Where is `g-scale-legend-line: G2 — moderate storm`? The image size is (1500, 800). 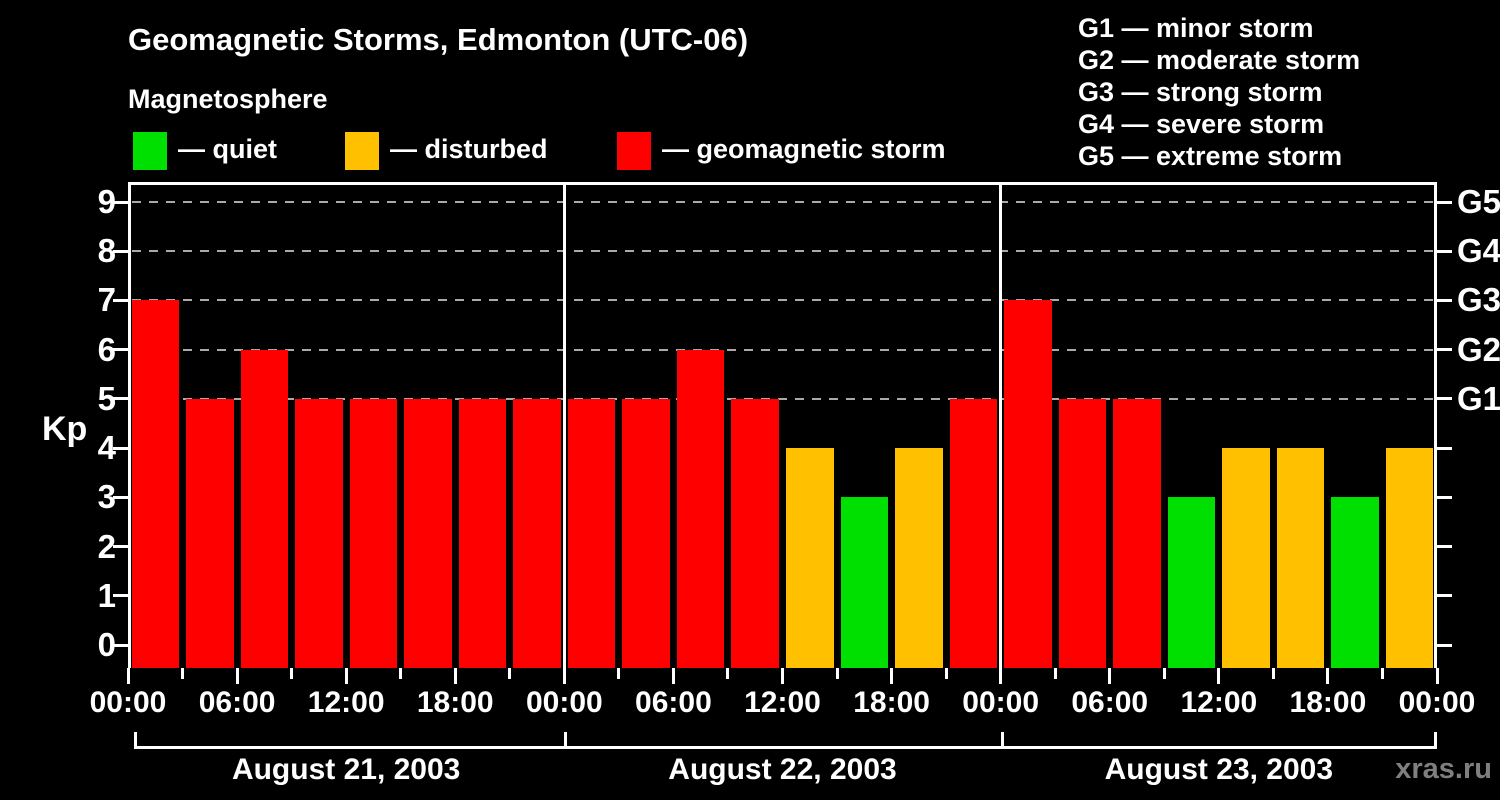 g-scale-legend-line: G2 — moderate storm is located at coordinates (1219, 60).